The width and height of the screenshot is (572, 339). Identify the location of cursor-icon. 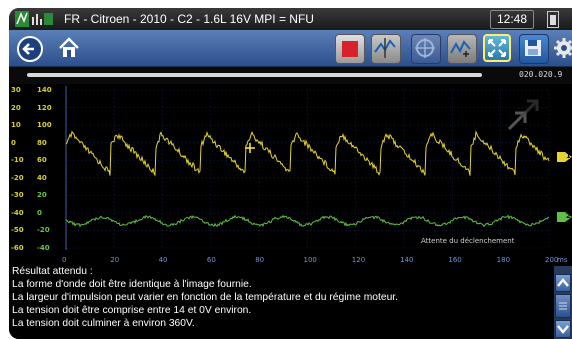
(425, 48).